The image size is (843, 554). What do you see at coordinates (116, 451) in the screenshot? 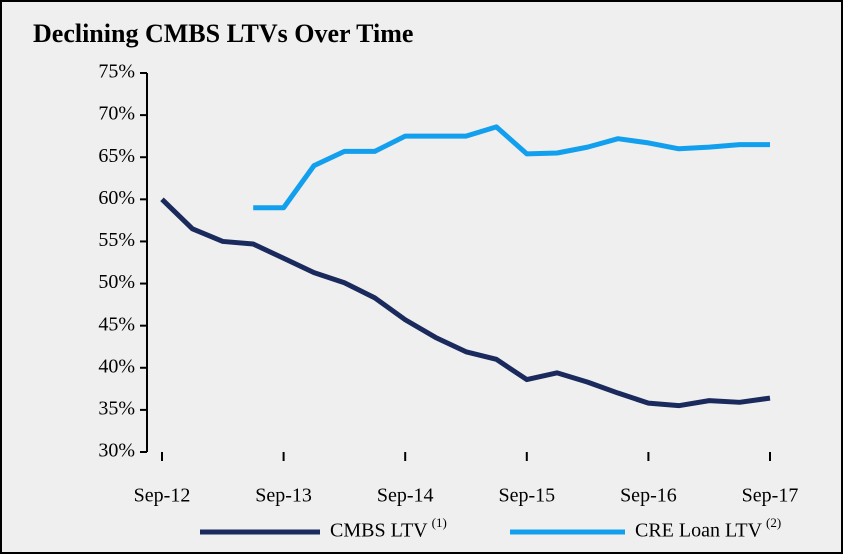
I see `y-tick-label: 30%` at bounding box center [116, 451].